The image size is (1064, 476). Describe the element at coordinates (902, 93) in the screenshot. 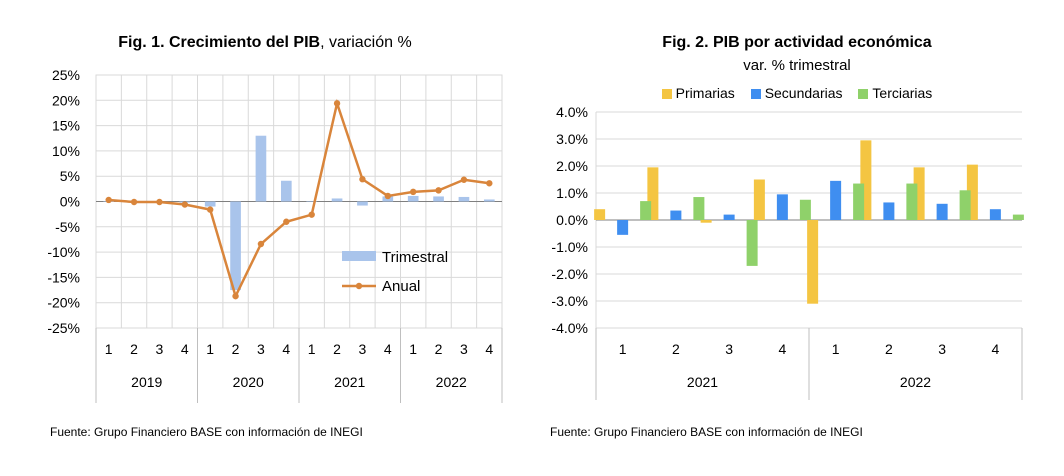

I see `legend-label-terciarias: Terciarias` at that location.